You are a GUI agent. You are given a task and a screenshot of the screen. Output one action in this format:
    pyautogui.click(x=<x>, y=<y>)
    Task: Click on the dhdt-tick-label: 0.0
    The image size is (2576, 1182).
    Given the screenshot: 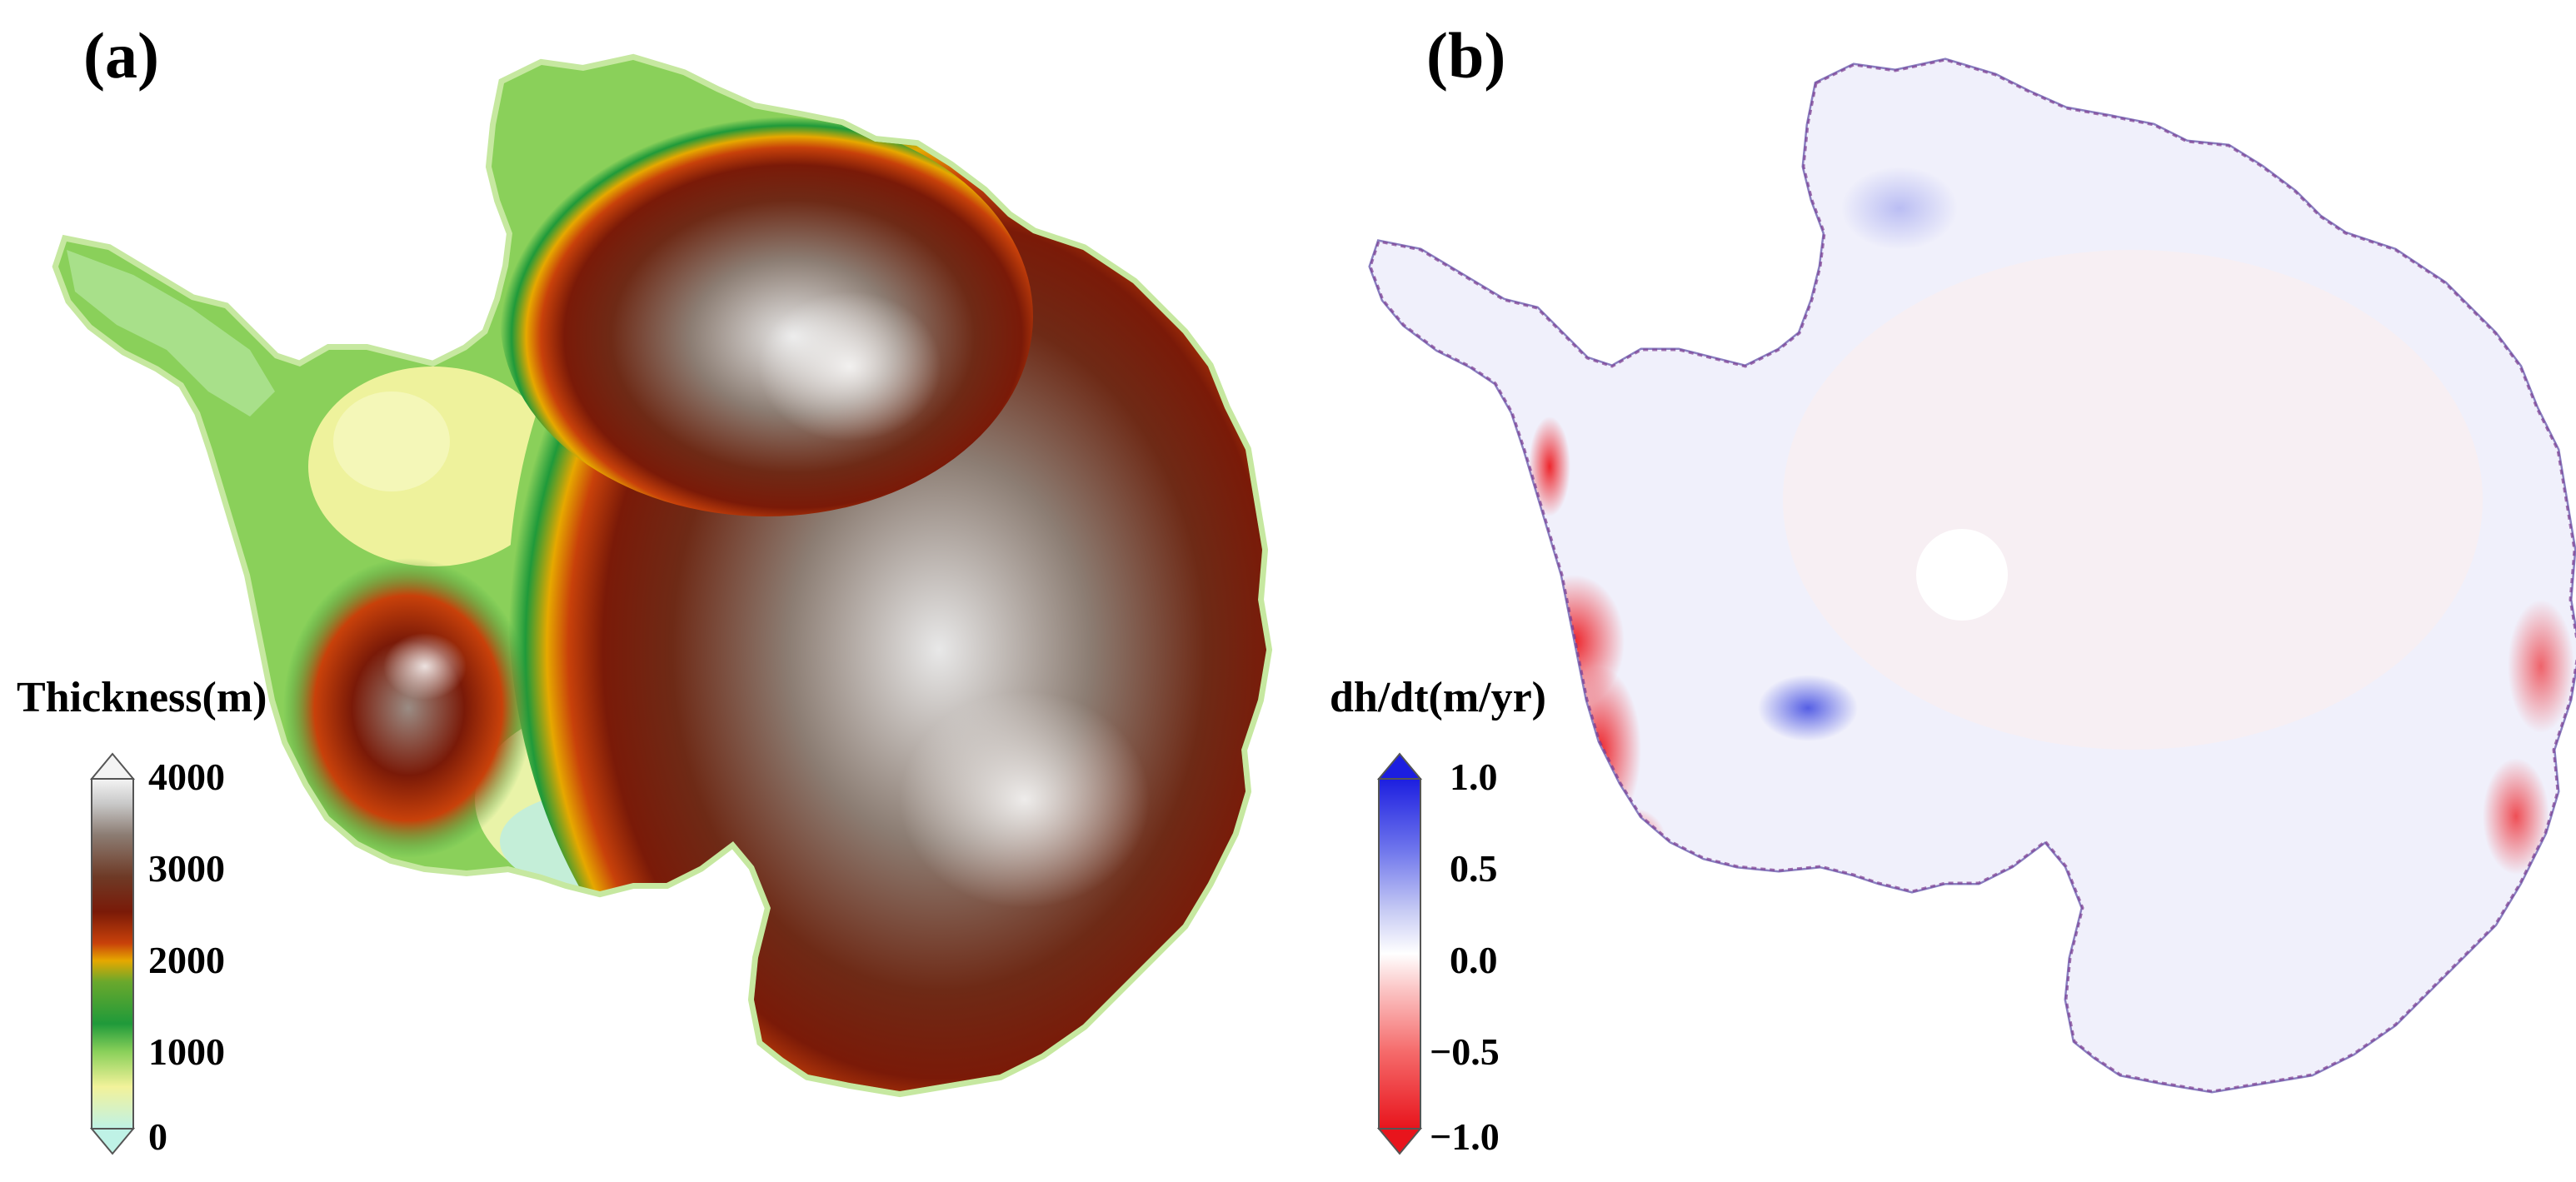 What is the action you would take?
    pyautogui.click(x=1474, y=960)
    